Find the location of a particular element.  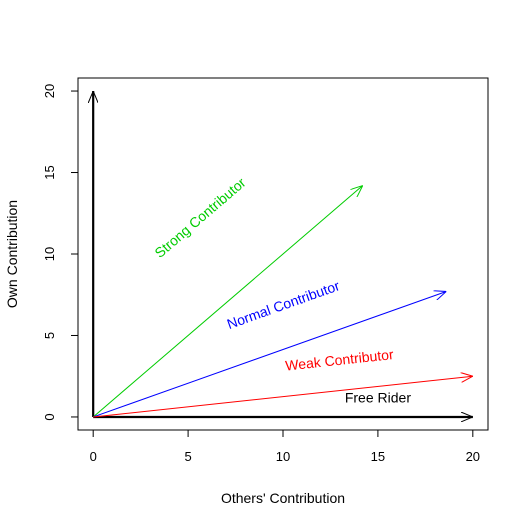

y-tick-label-10: 10 is located at coordinates (49, 254).